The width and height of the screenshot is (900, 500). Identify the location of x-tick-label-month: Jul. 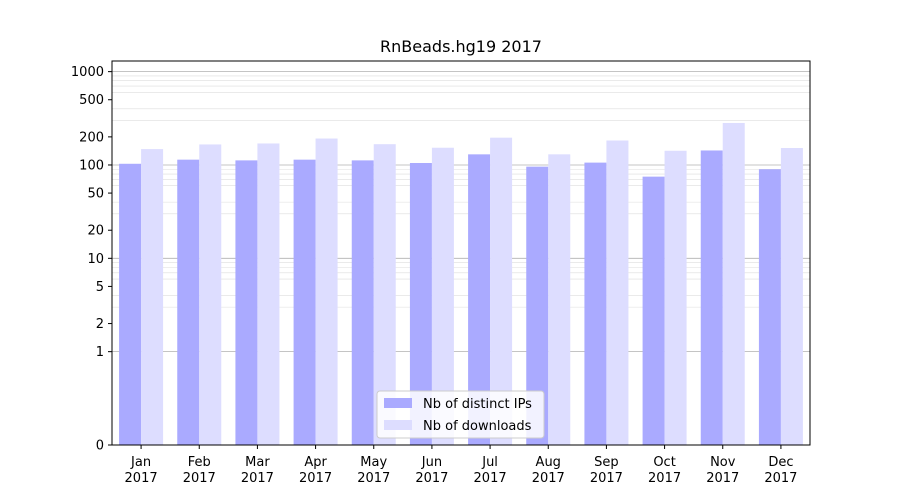
(489, 462).